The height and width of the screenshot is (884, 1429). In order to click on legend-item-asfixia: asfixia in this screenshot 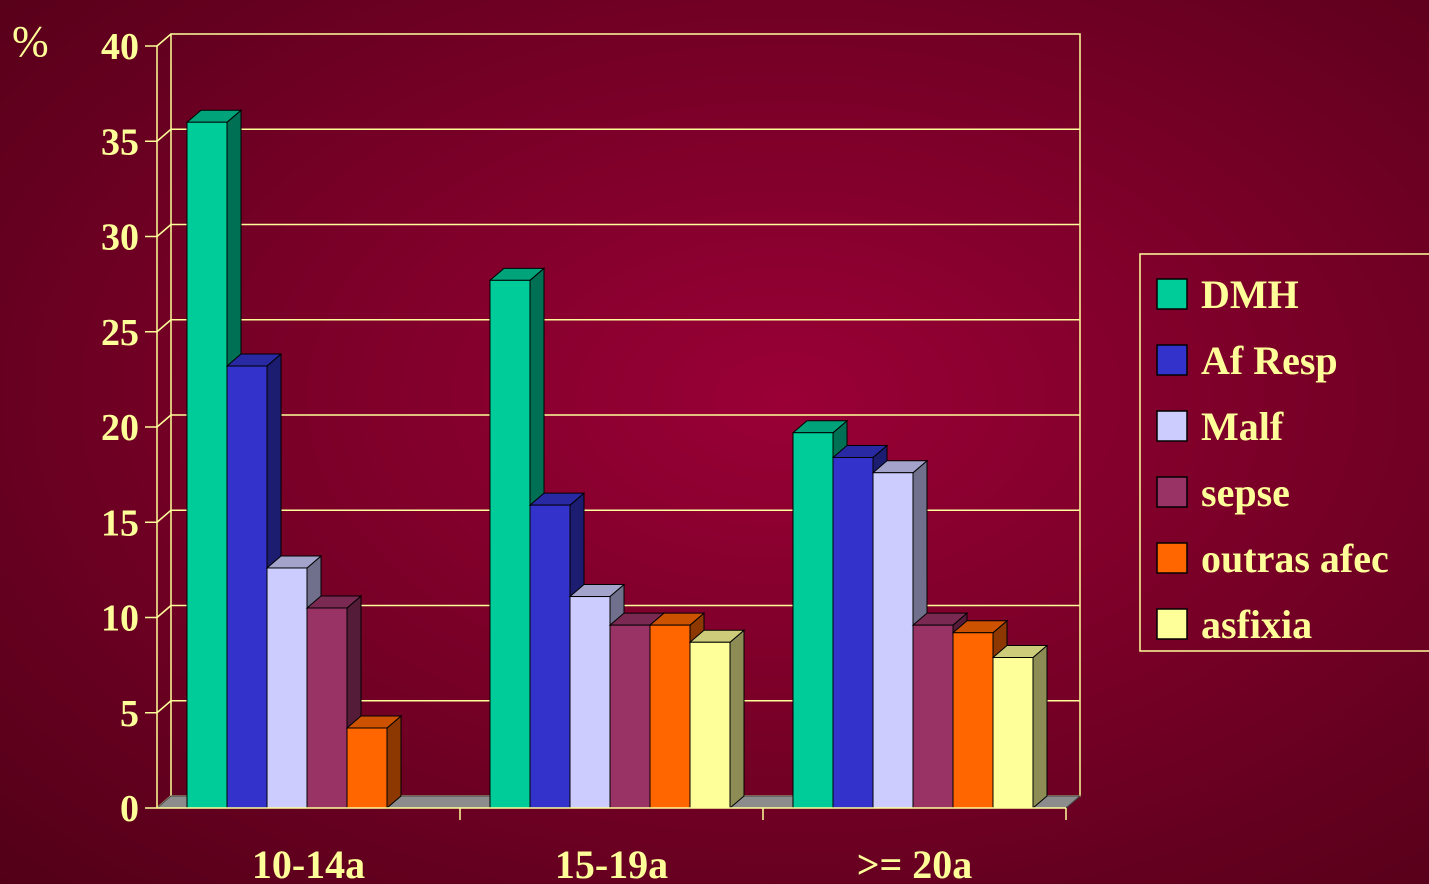, I will do `click(1234, 624)`.